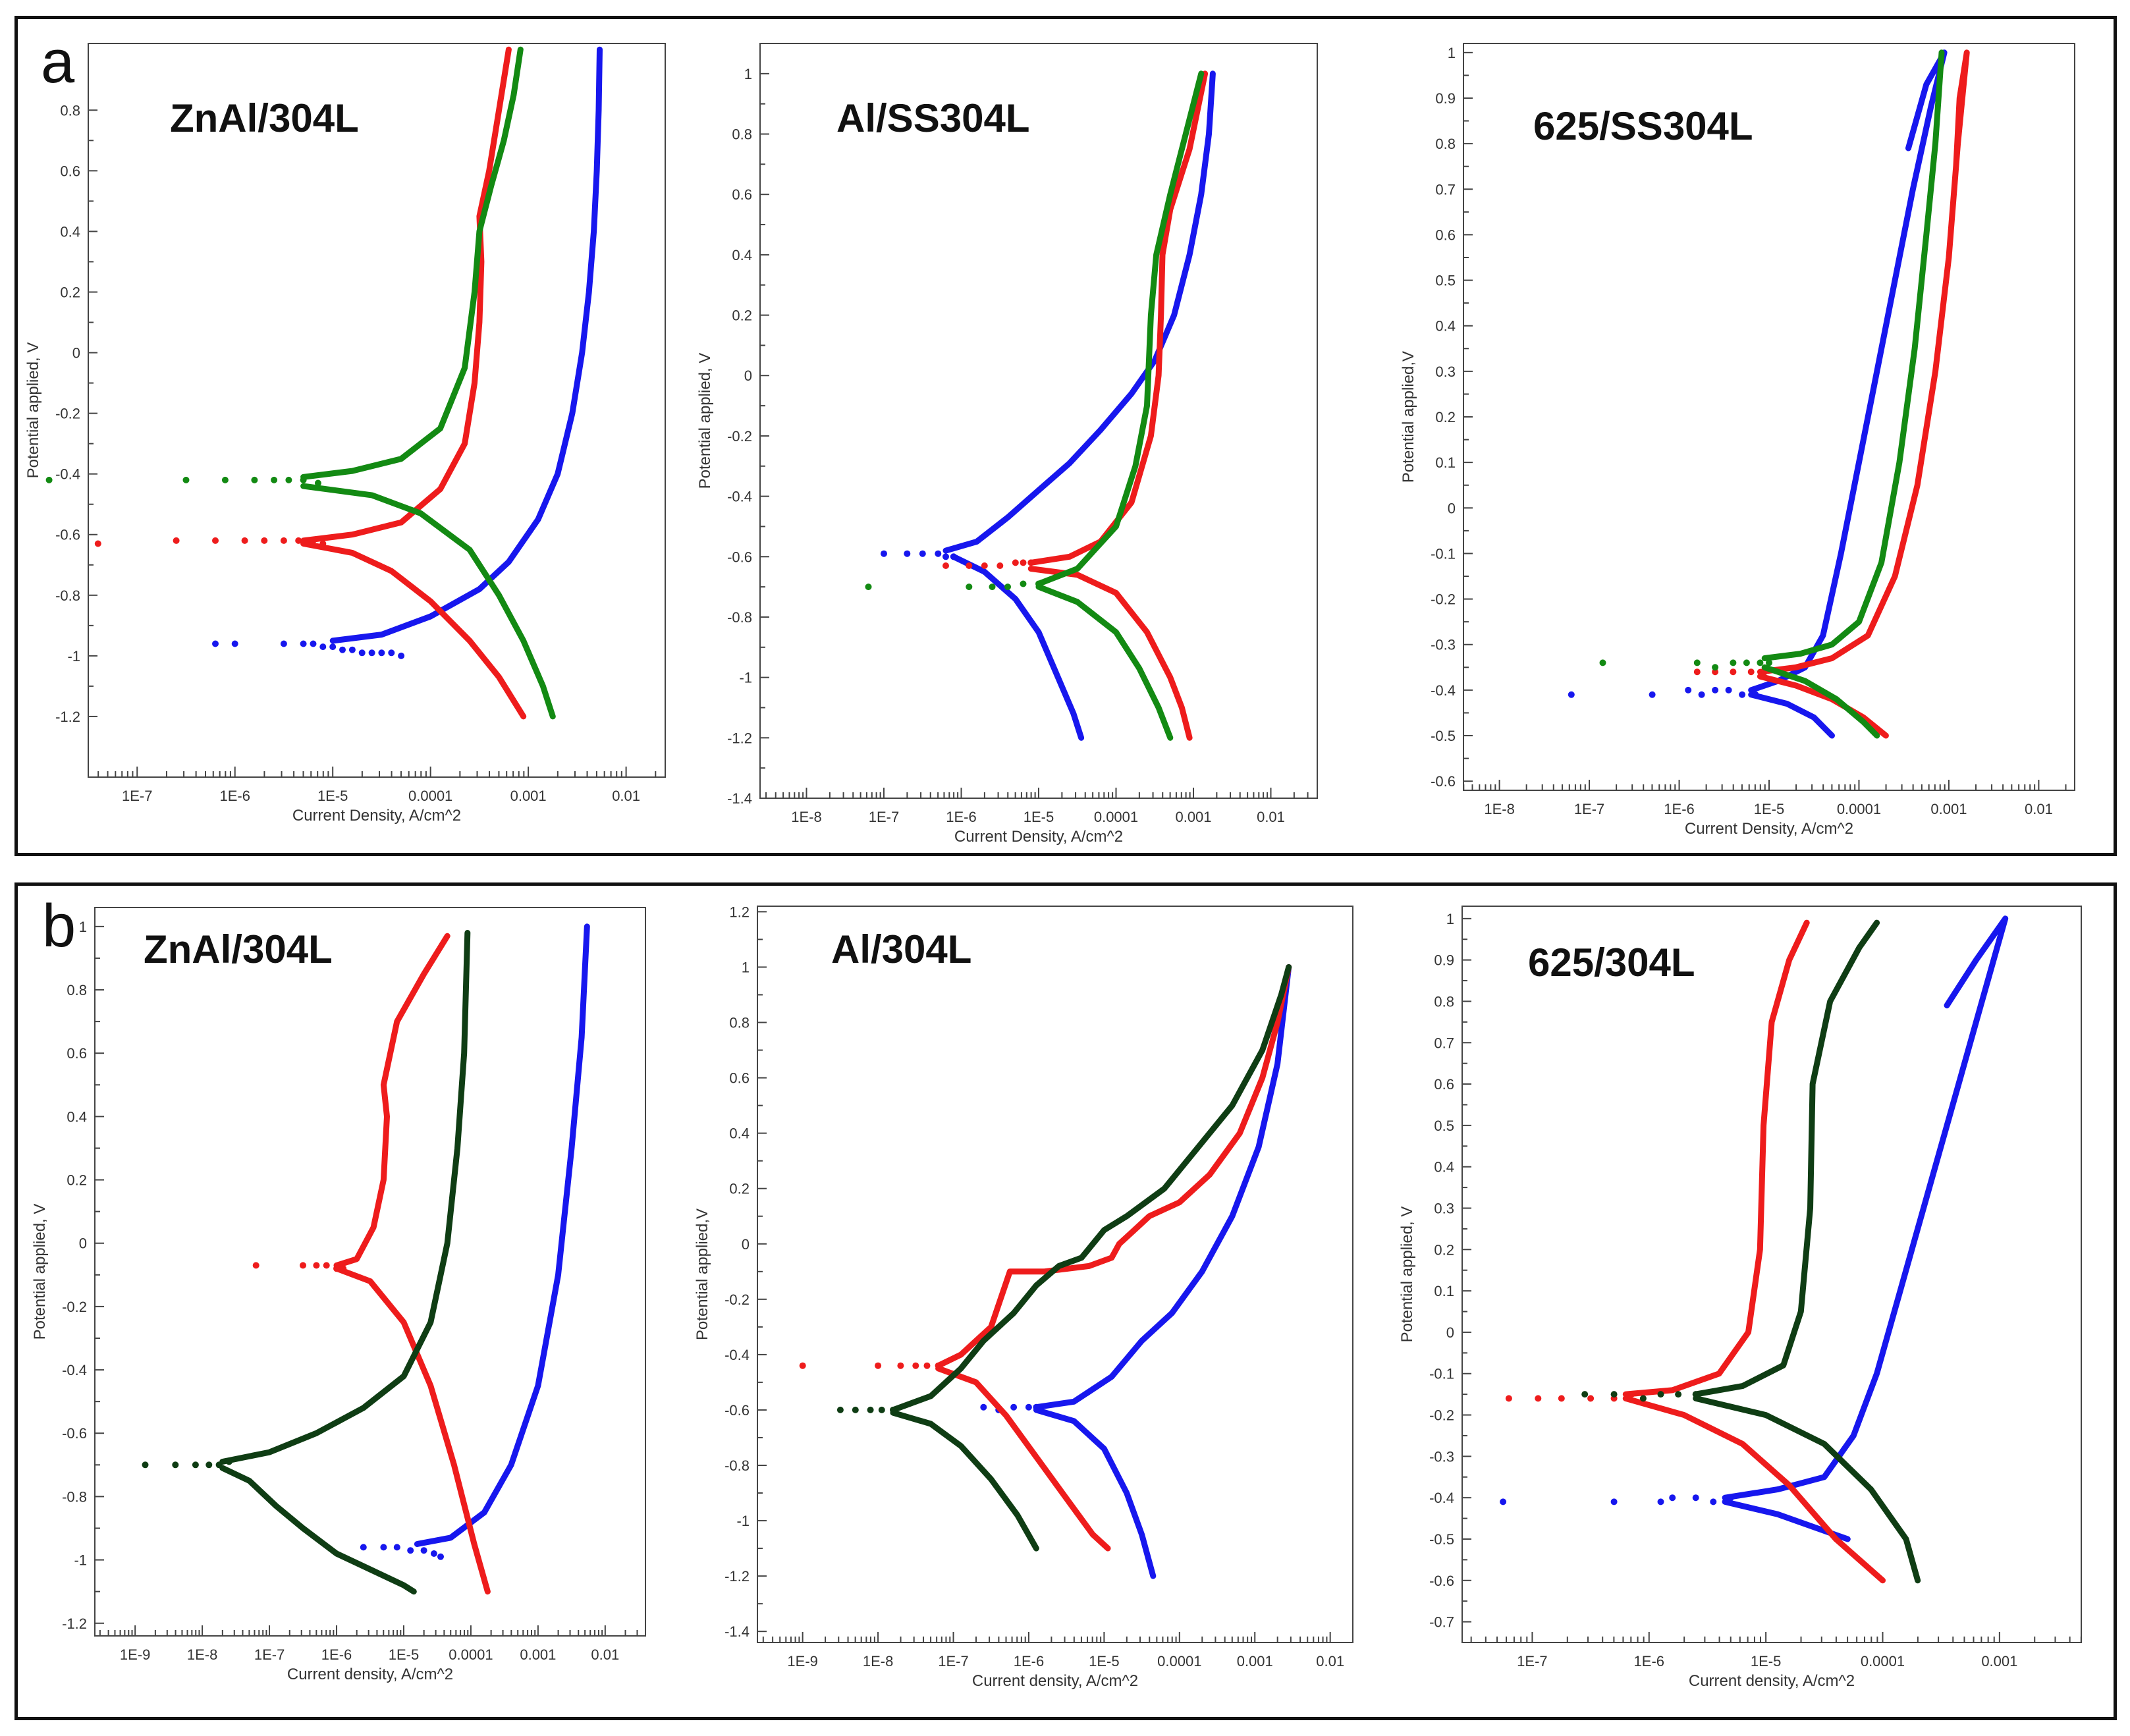  I want to click on y-tick-label: 1.2, so click(740, 912).